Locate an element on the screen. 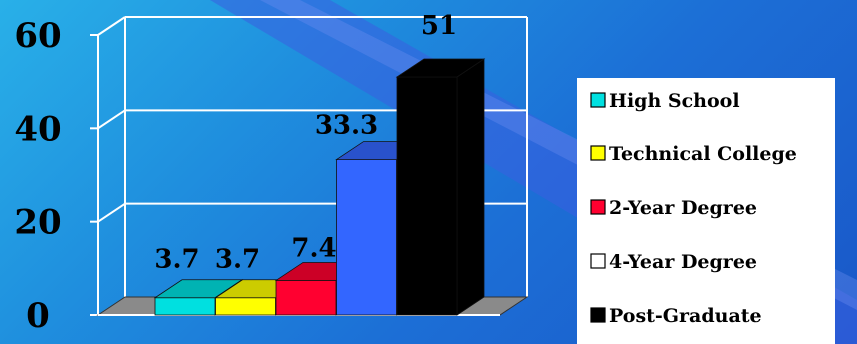  legend-item: 2-Year Degree is located at coordinates (673, 208).